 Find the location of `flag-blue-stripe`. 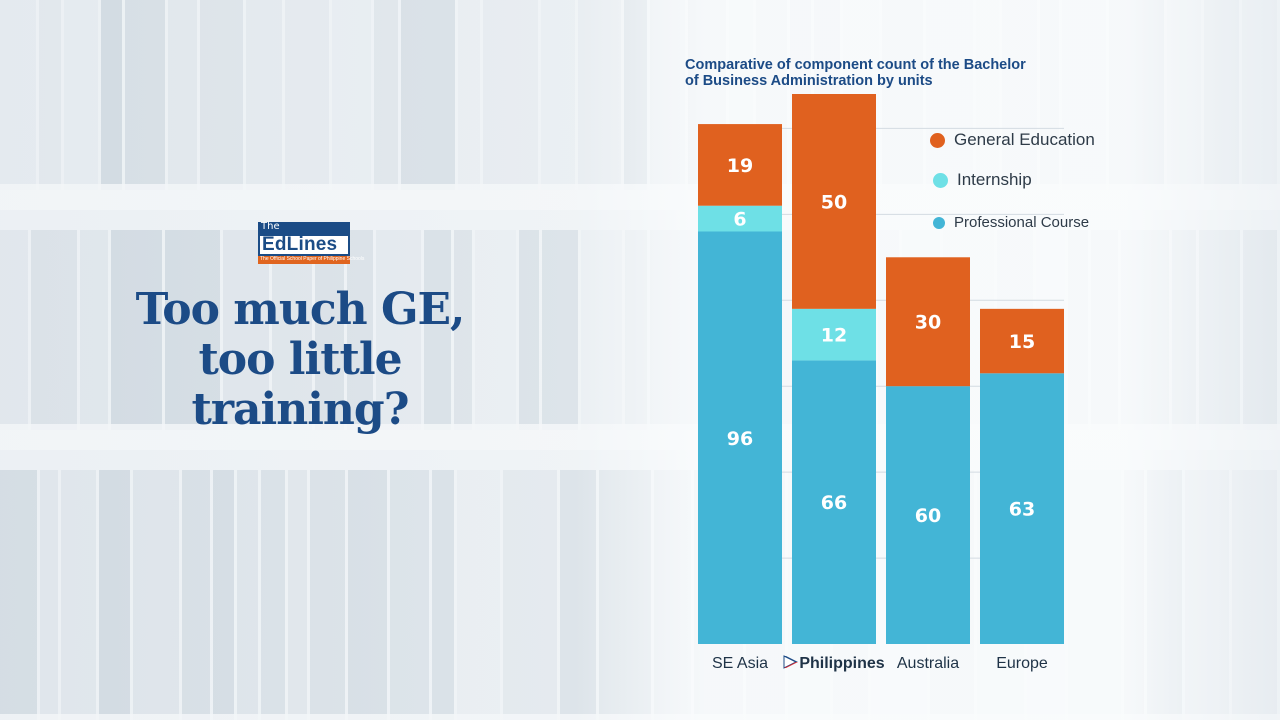

flag-blue-stripe is located at coordinates (791, 659).